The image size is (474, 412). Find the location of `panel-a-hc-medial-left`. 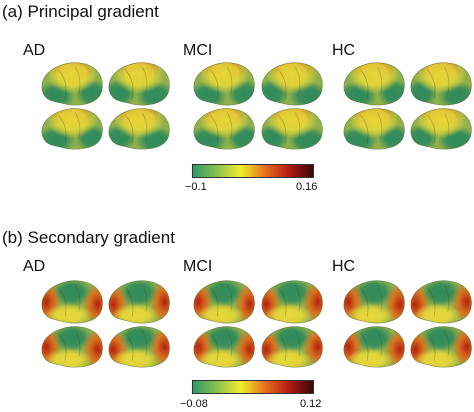

panel-a-hc-medial-left is located at coordinates (374, 129).